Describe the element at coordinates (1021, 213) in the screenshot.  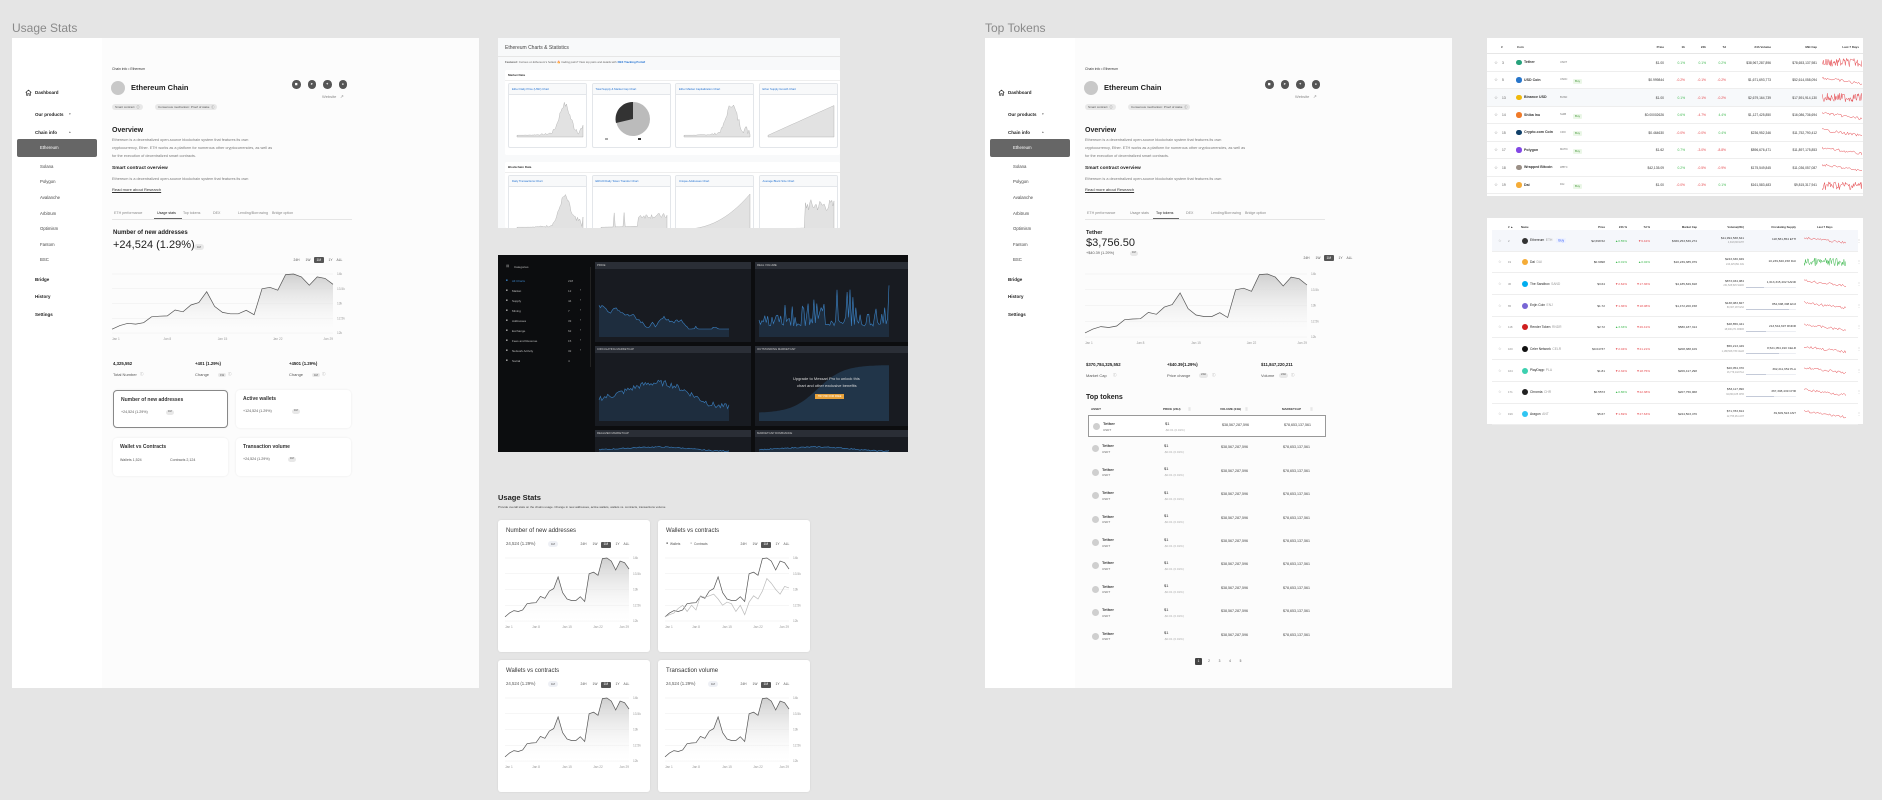
I see `sidebar-item-arbitrum: Arbitrum` at that location.